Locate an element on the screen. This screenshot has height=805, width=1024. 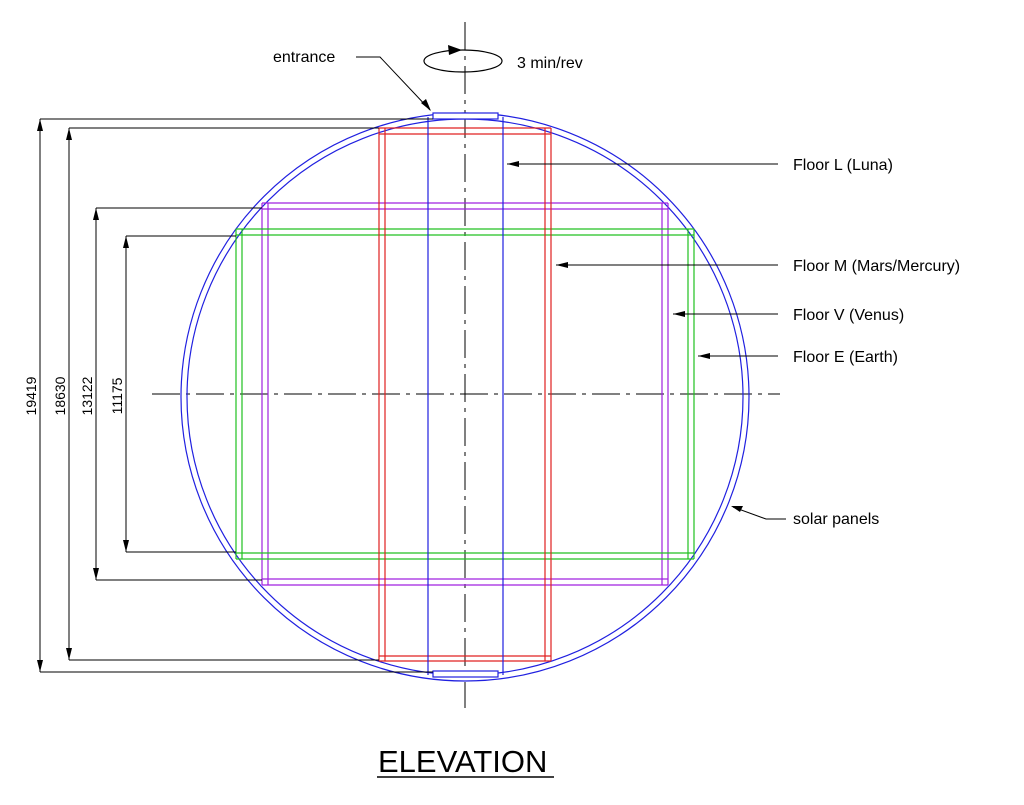
floor-l-label: Floor L (Luna) is located at coordinates (843, 165).